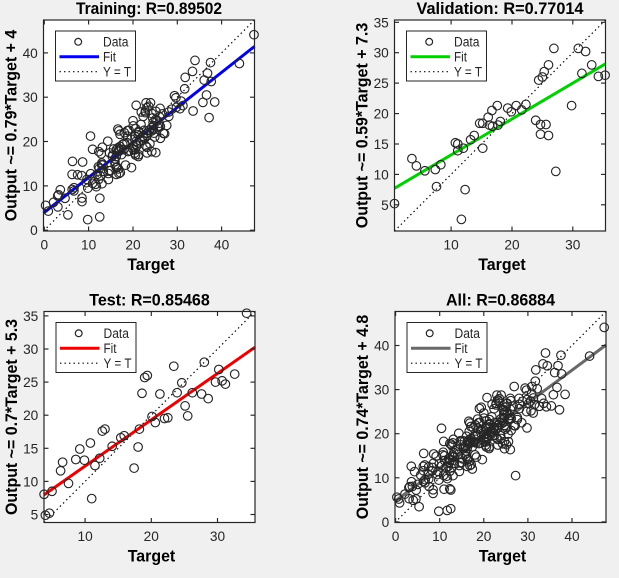 Image resolution: width=619 pixels, height=578 pixels. What do you see at coordinates (501, 9) in the screenshot?
I see `svg-text: Validation: R=0.77014` at bounding box center [501, 9].